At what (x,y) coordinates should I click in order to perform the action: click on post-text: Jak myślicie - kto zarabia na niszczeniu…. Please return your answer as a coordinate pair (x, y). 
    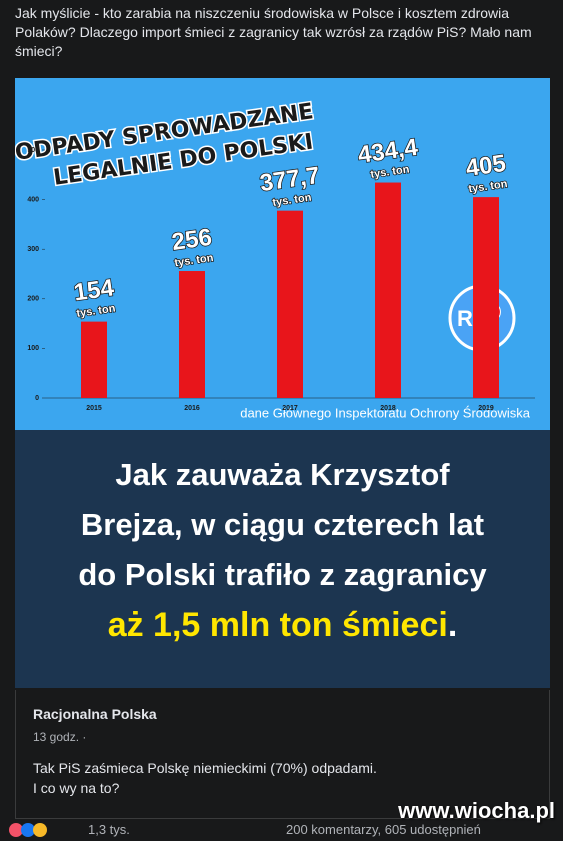
    Looking at the image, I should click on (273, 32).